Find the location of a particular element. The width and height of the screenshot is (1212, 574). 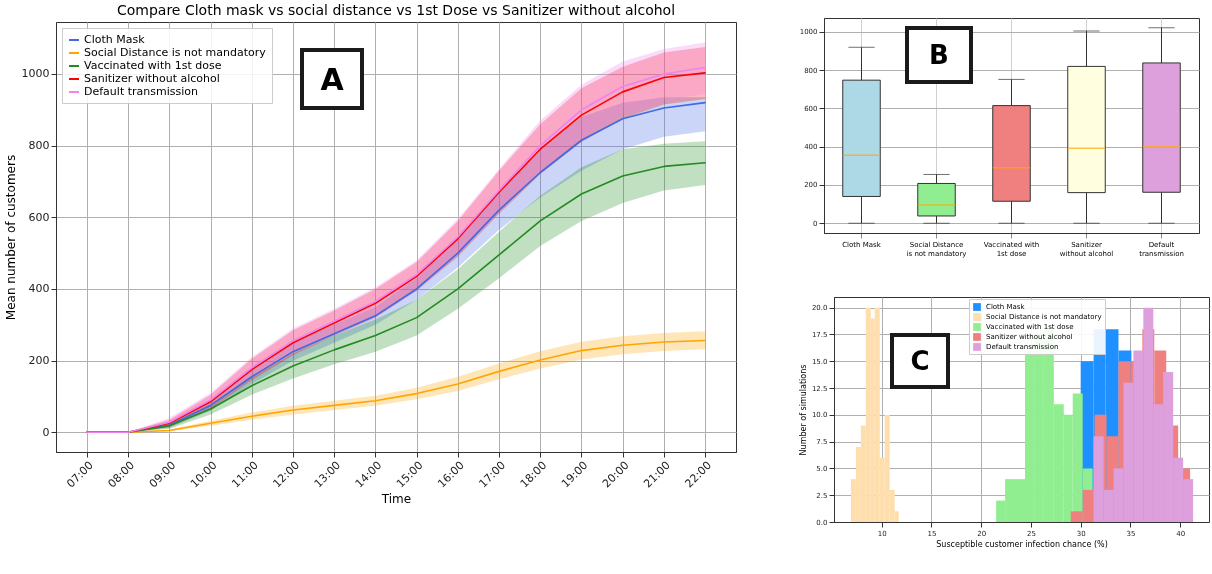

x-axis-title: Susceptible customer infection chance (%) is located at coordinates (1022, 544).